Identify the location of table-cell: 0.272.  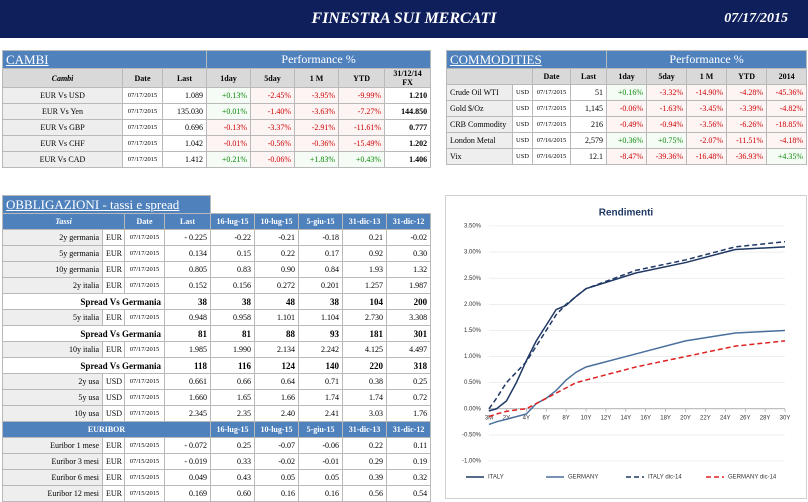
(277, 285).